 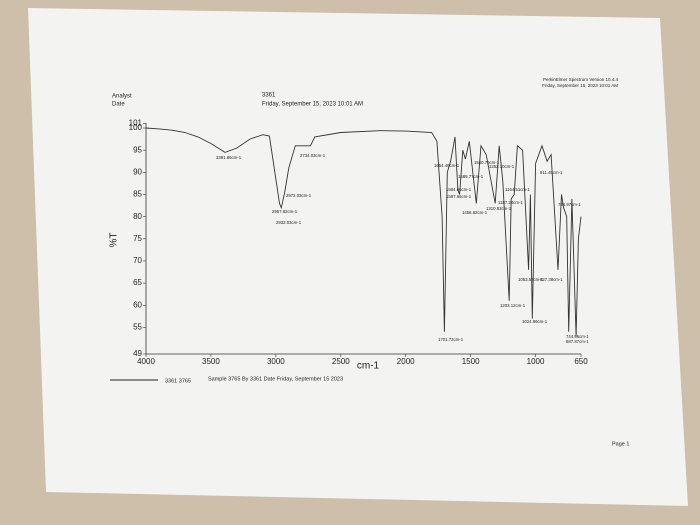 What do you see at coordinates (581, 79) in the screenshot?
I see `software: PerkinElmer Spectrum Version 10.4.4` at bounding box center [581, 79].